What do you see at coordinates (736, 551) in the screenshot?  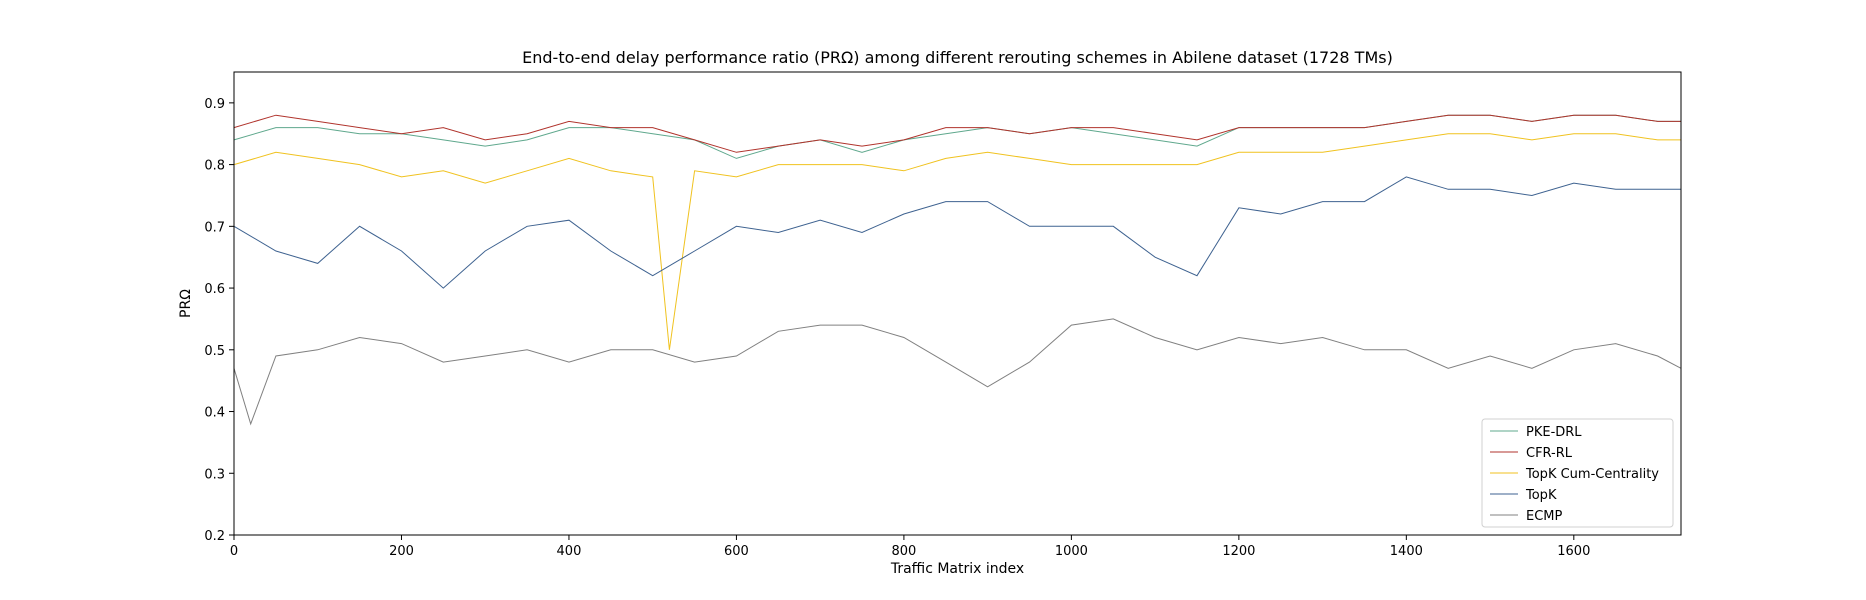 I see `x-tick-label-3: 600` at bounding box center [736, 551].